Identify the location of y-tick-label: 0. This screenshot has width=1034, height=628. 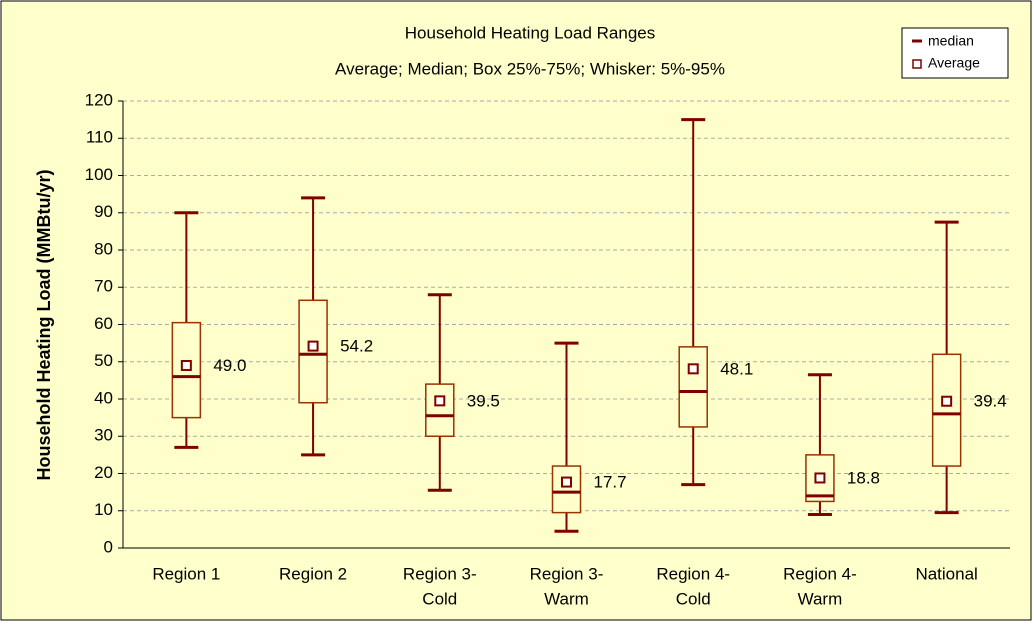
(108, 546).